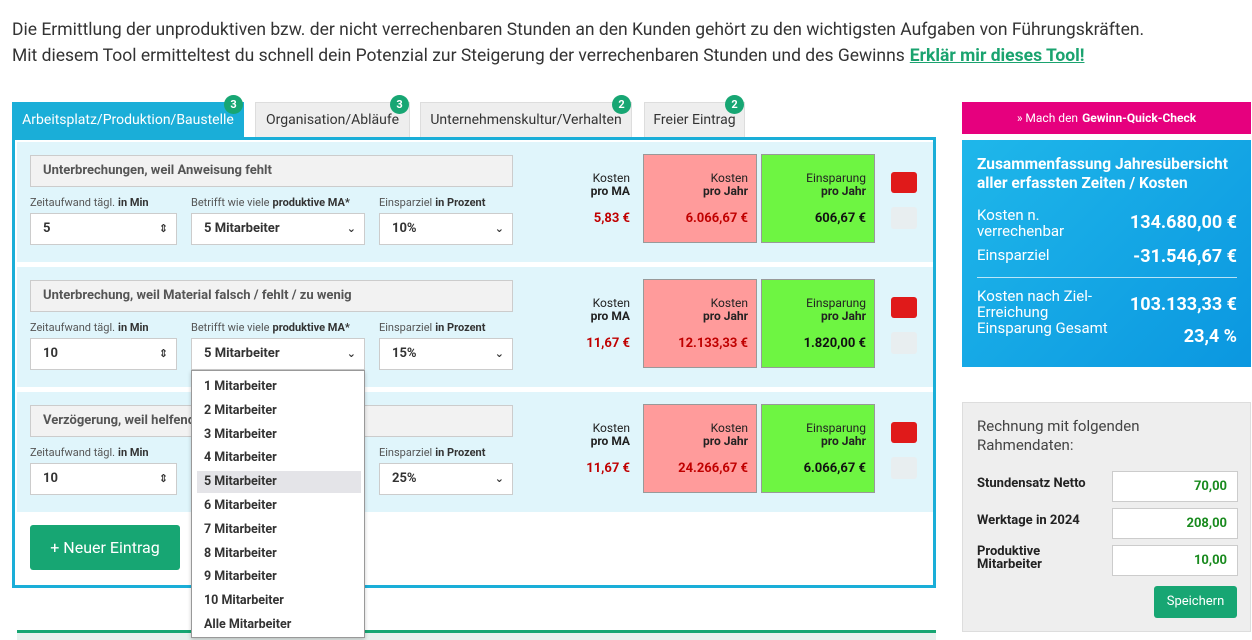  Describe the element at coordinates (1195, 602) in the screenshot. I see `save-button: Speichern` at that location.